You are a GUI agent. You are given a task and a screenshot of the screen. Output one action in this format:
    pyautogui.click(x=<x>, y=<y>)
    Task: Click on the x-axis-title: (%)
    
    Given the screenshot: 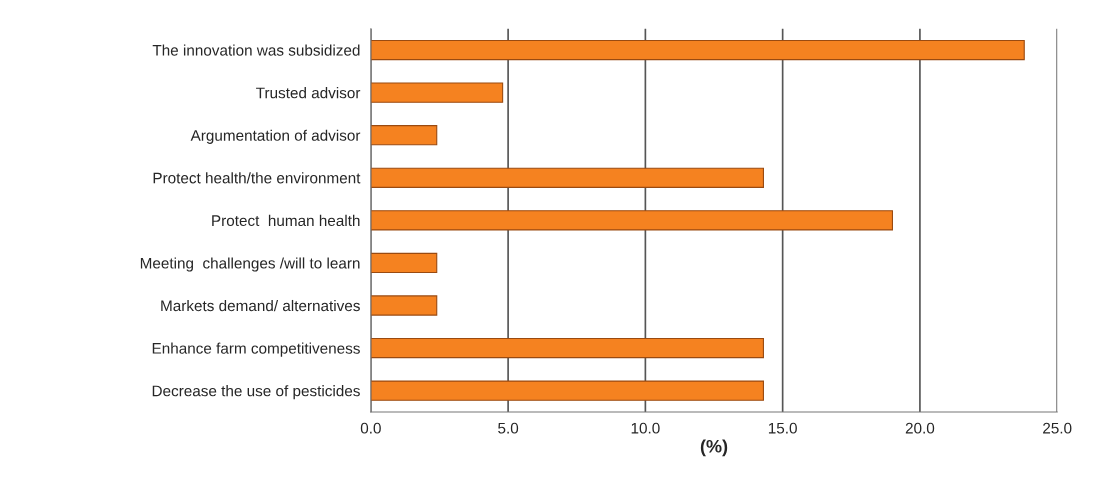 What is the action you would take?
    pyautogui.click(x=714, y=448)
    